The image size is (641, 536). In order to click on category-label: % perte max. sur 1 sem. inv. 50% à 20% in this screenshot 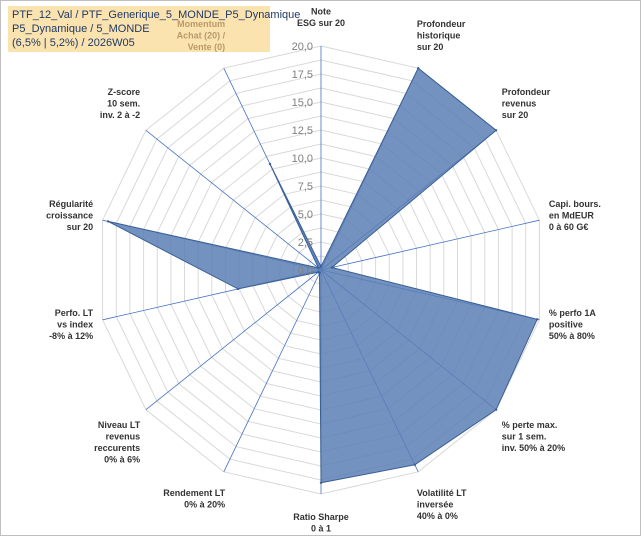, I will do `click(533, 436)`.